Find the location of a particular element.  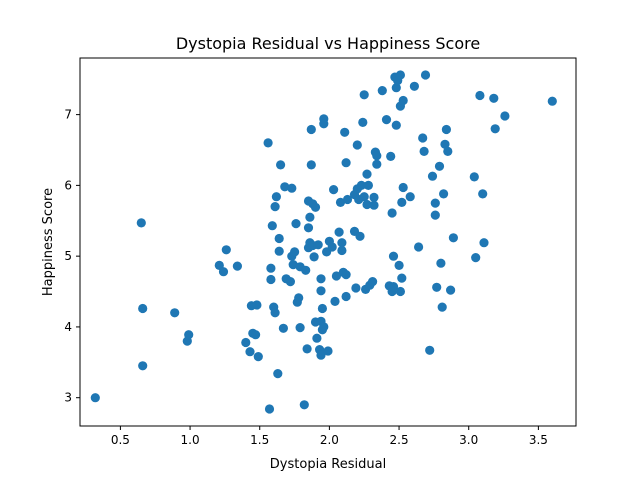

x-tick-label: 1.0 is located at coordinates (190, 440).